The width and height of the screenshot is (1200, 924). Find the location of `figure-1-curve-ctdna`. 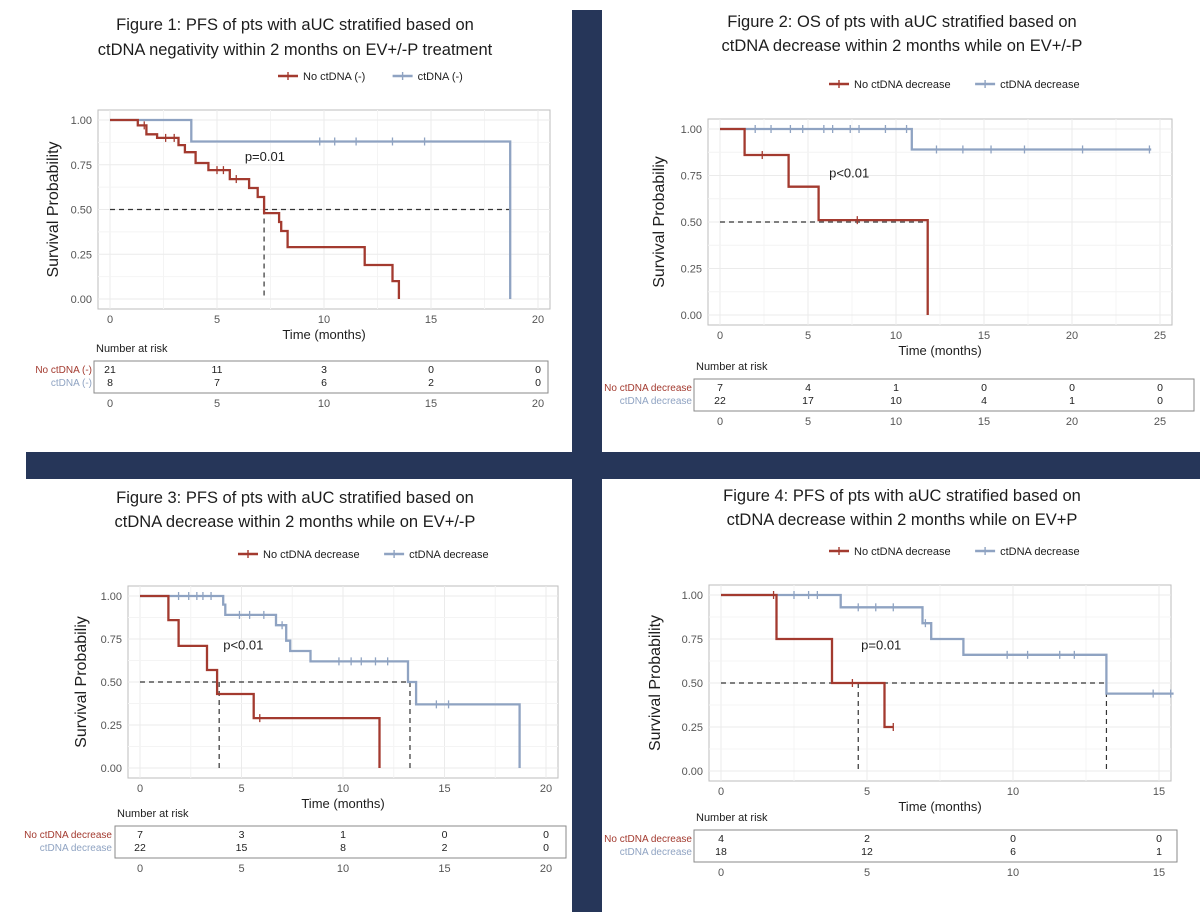

figure-1-curve-ctdna is located at coordinates (311, 208).